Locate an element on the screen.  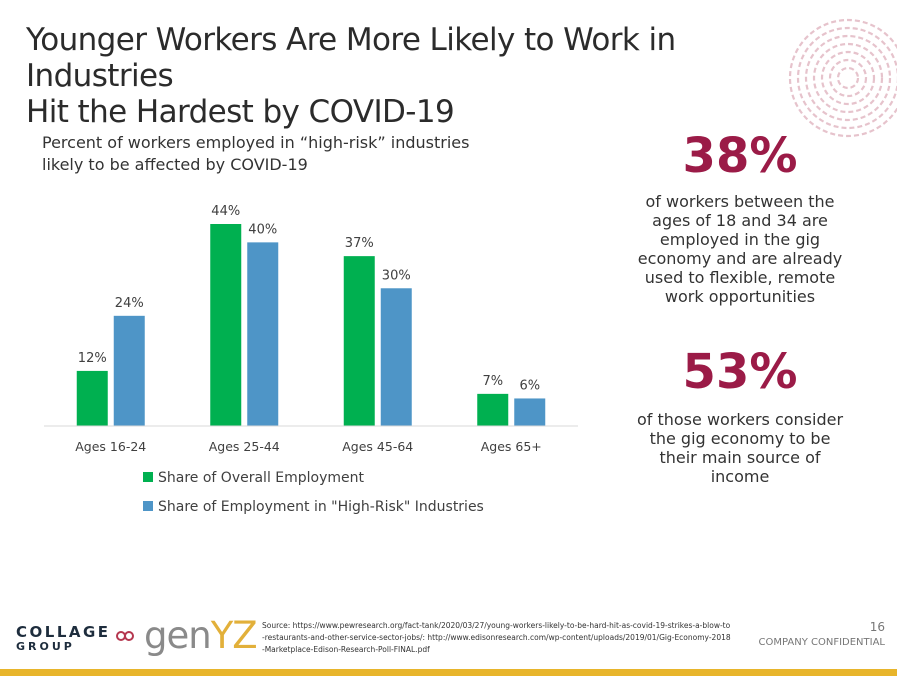
genyz-logo-gen: gen is located at coordinates (178, 635).